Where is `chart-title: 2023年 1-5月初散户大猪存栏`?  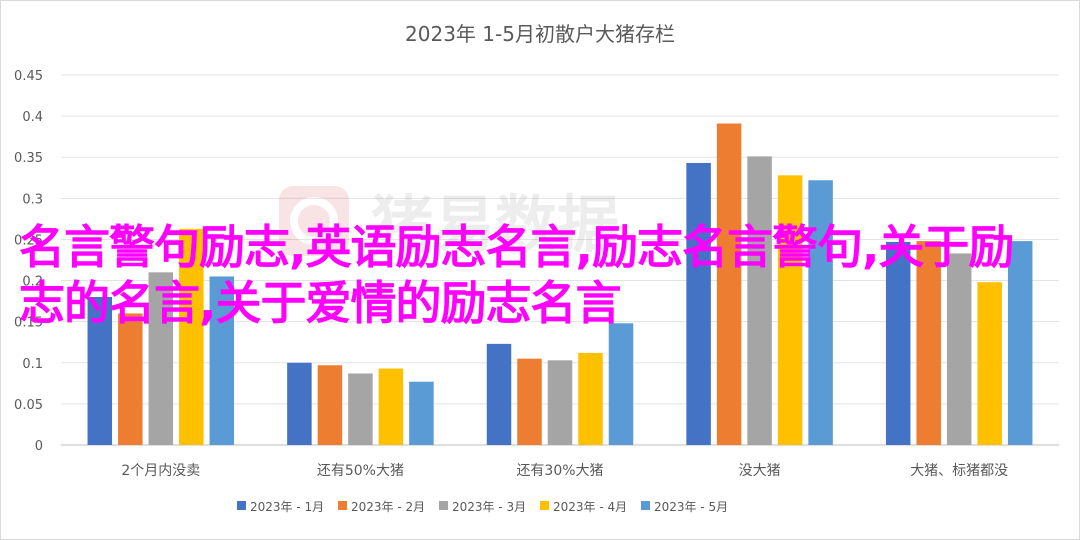
chart-title: 2023年 1-5月初散户大猪存栏 is located at coordinates (540, 34).